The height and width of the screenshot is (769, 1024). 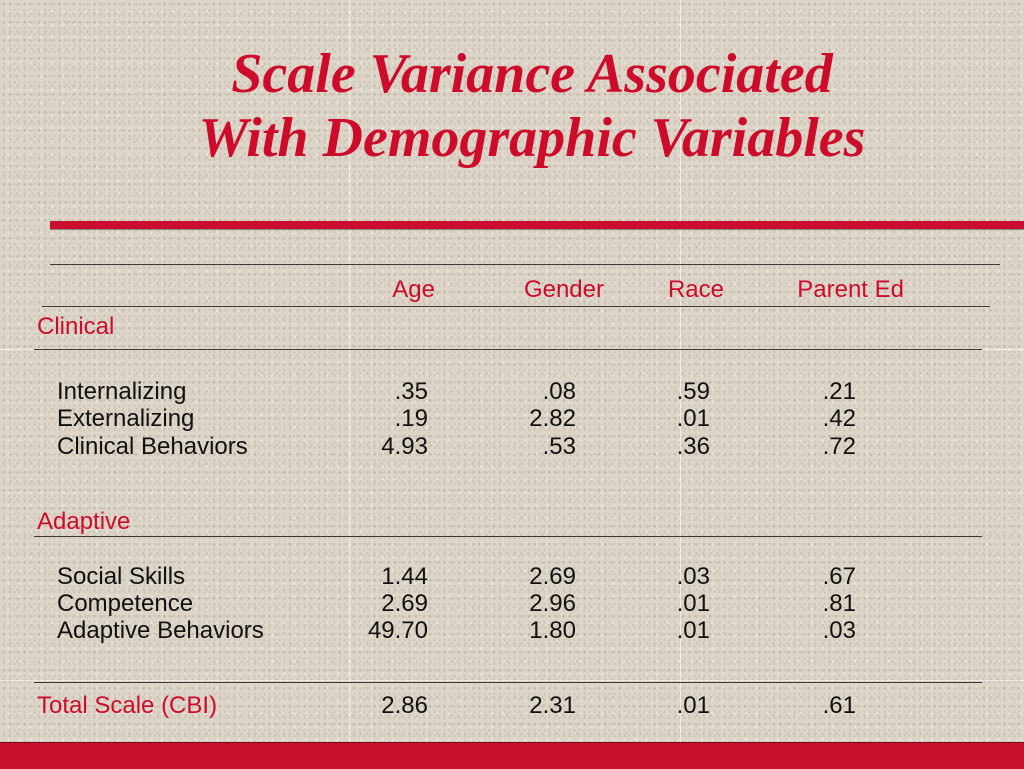 I want to click on column-header-parent-ed: Parent Ed, so click(x=850, y=289).